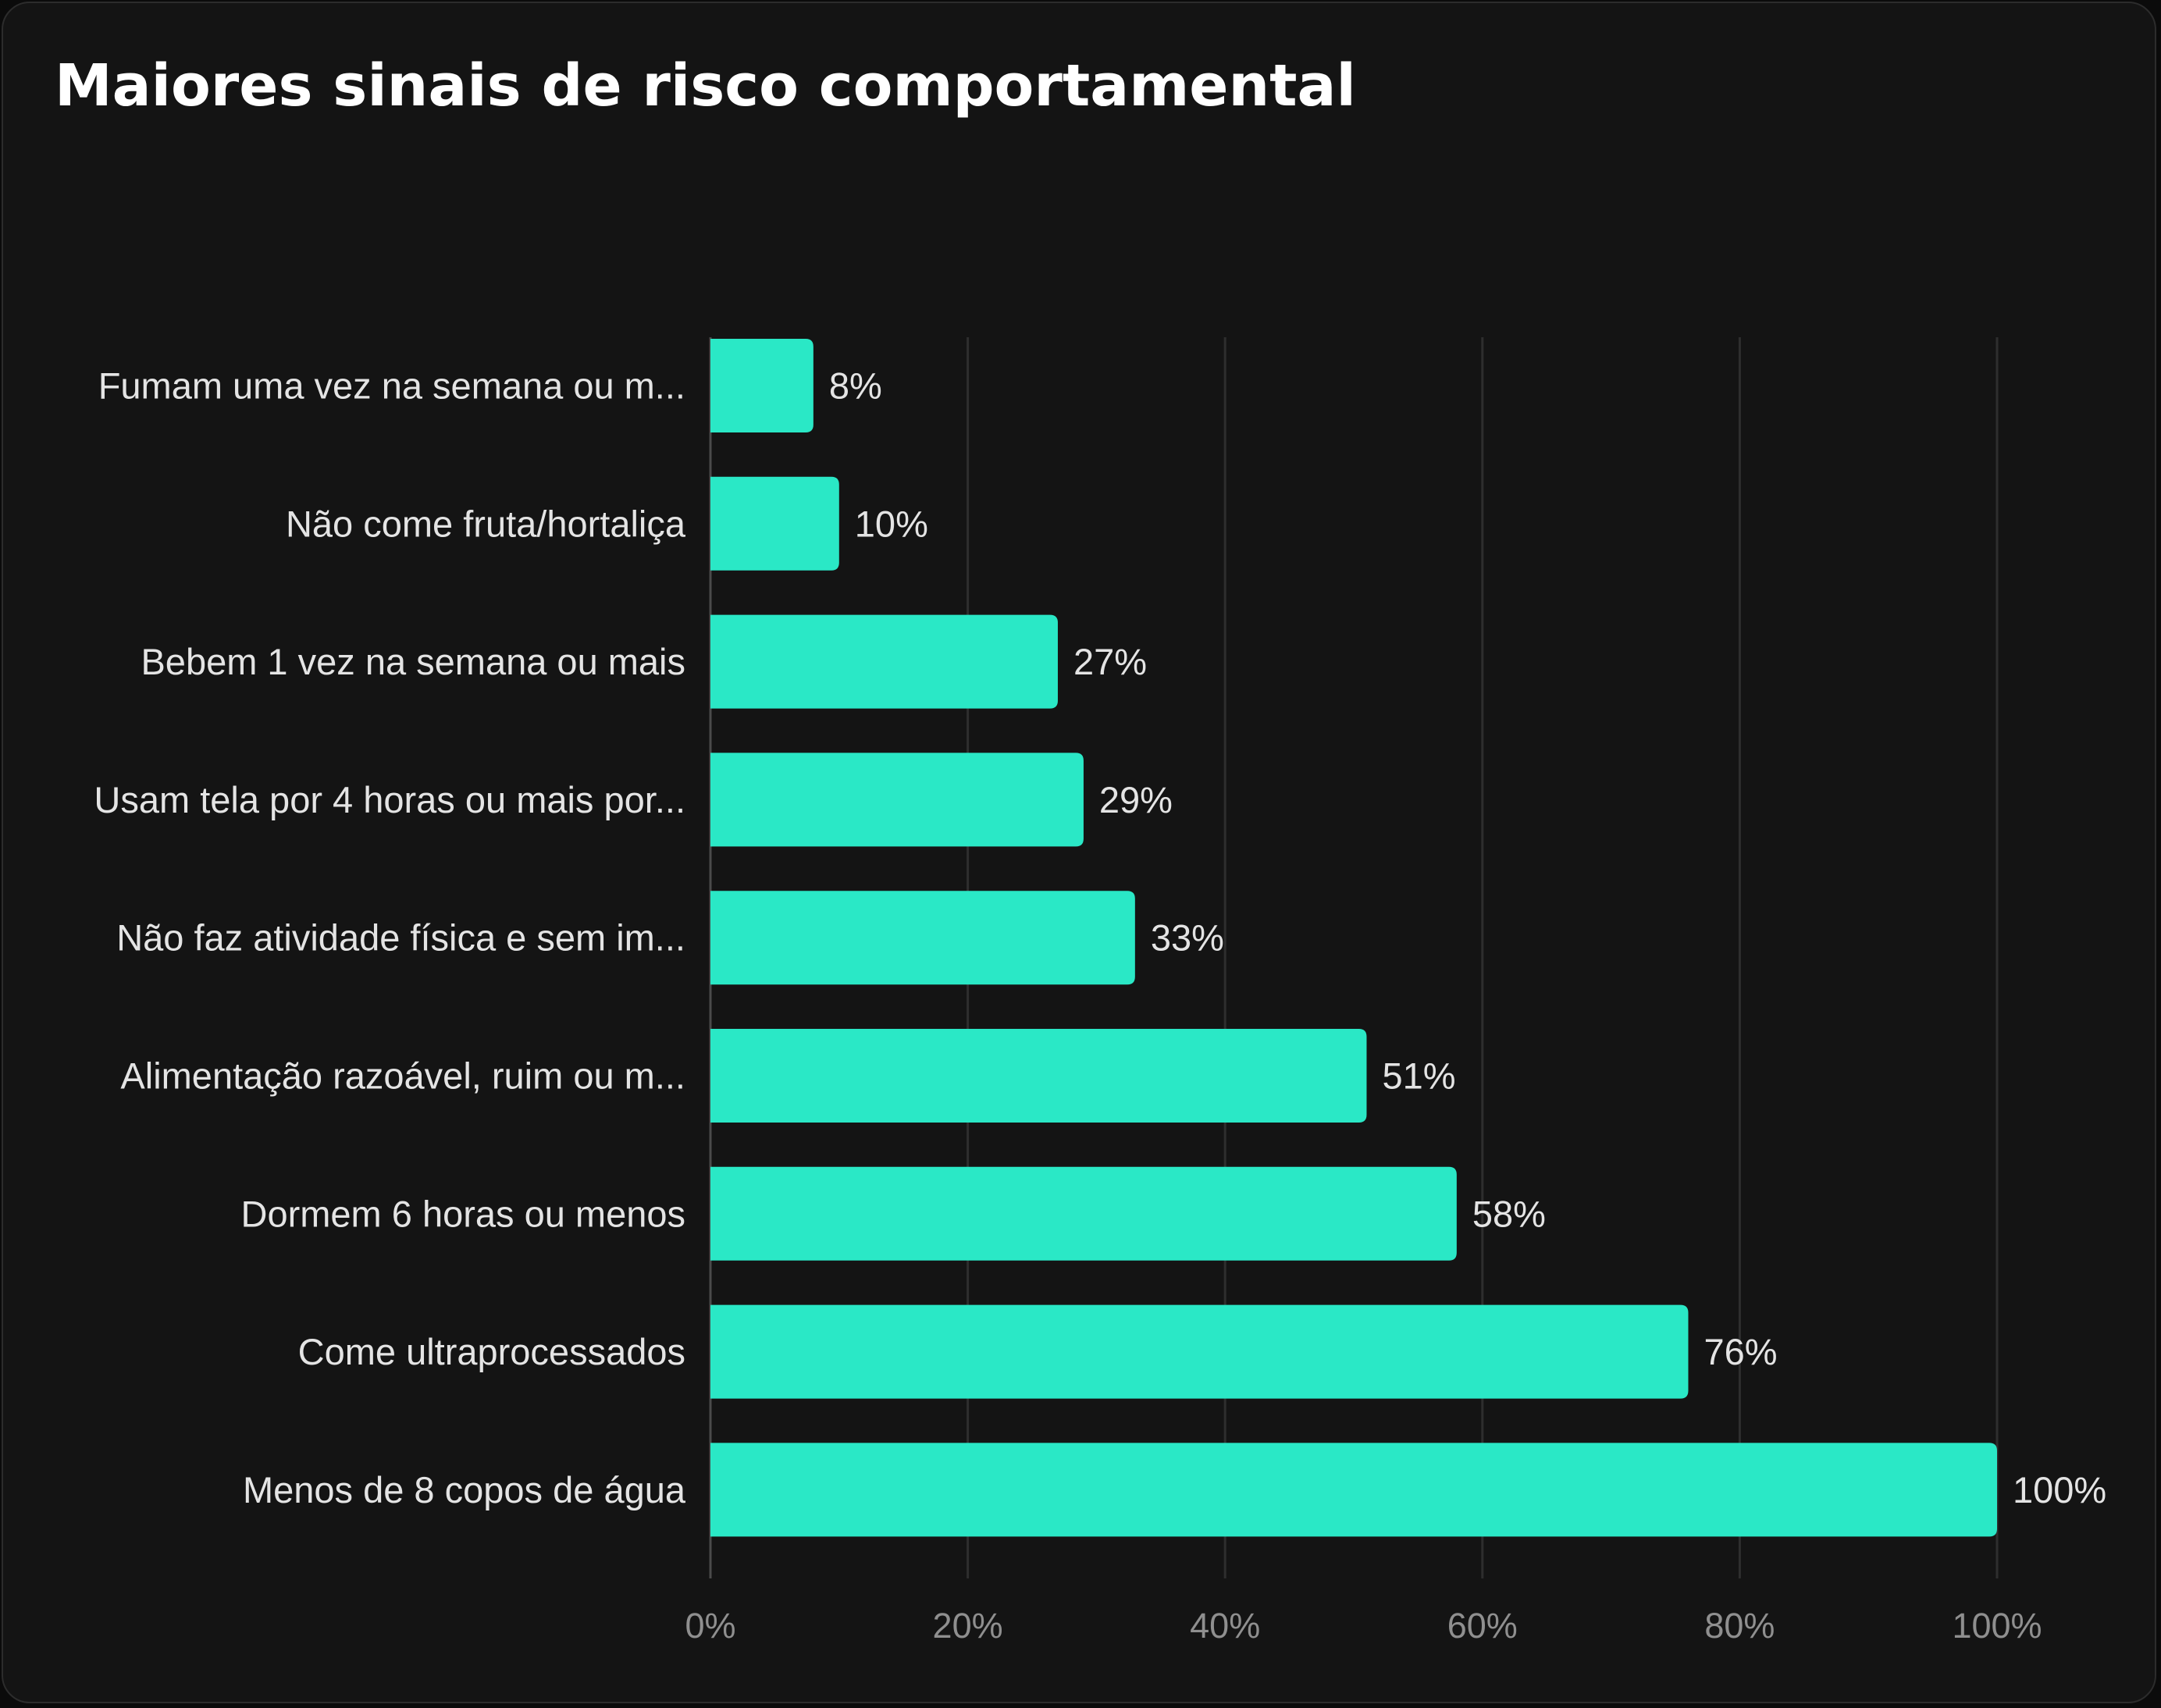  What do you see at coordinates (1136, 800) in the screenshot?
I see `value-label: 29%` at bounding box center [1136, 800].